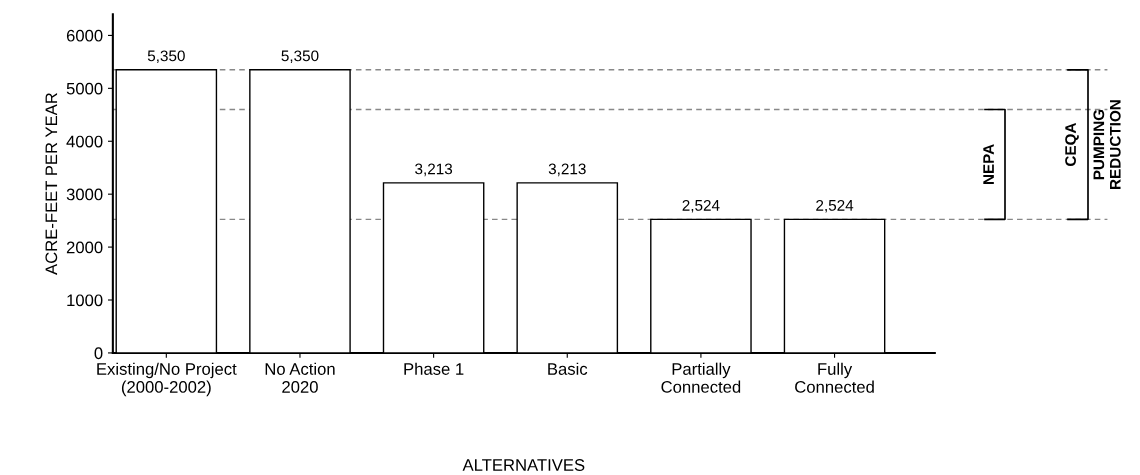  I want to click on x-tick-label: Partially Connected, so click(701, 377).